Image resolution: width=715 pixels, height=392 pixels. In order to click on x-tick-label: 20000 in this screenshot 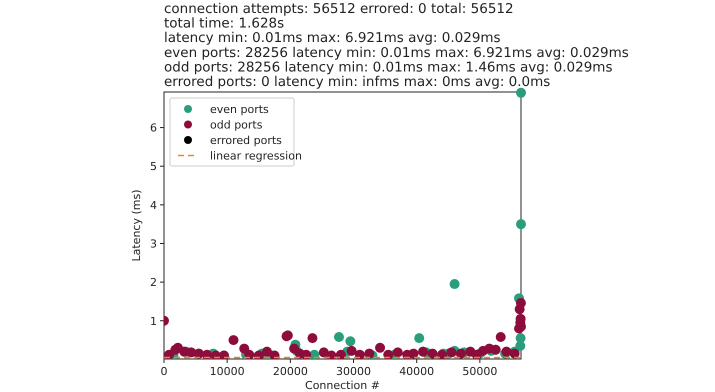, I will do `click(290, 371)`.